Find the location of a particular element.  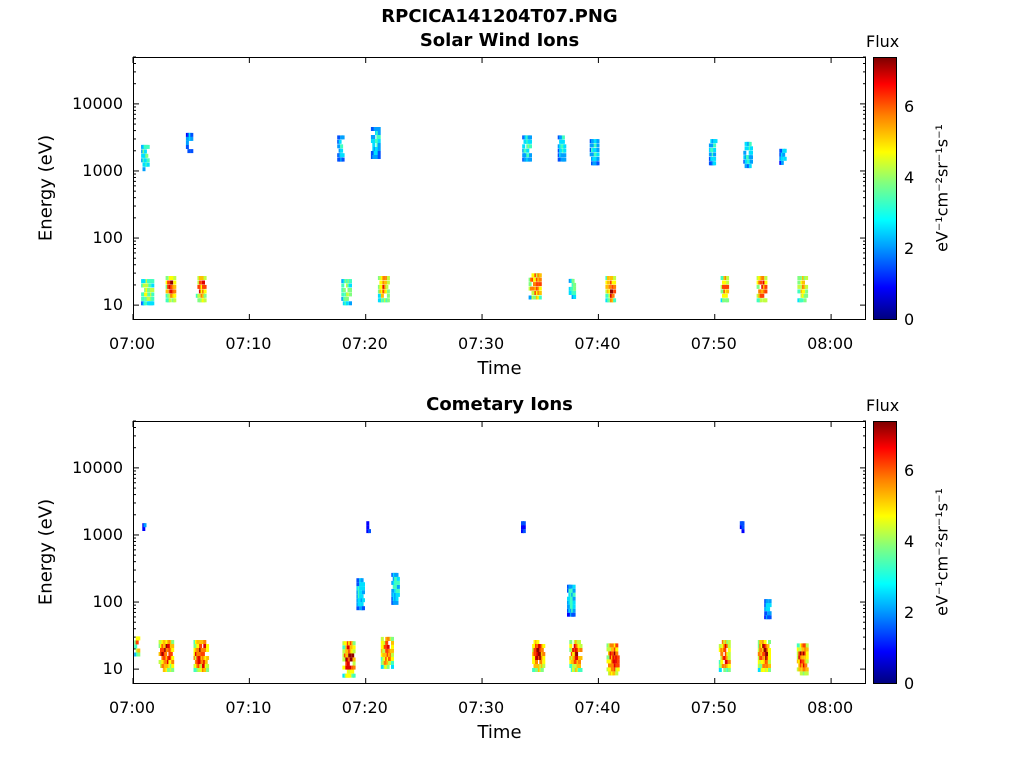

colorbar-tick-label: 2 is located at coordinates (909, 612).